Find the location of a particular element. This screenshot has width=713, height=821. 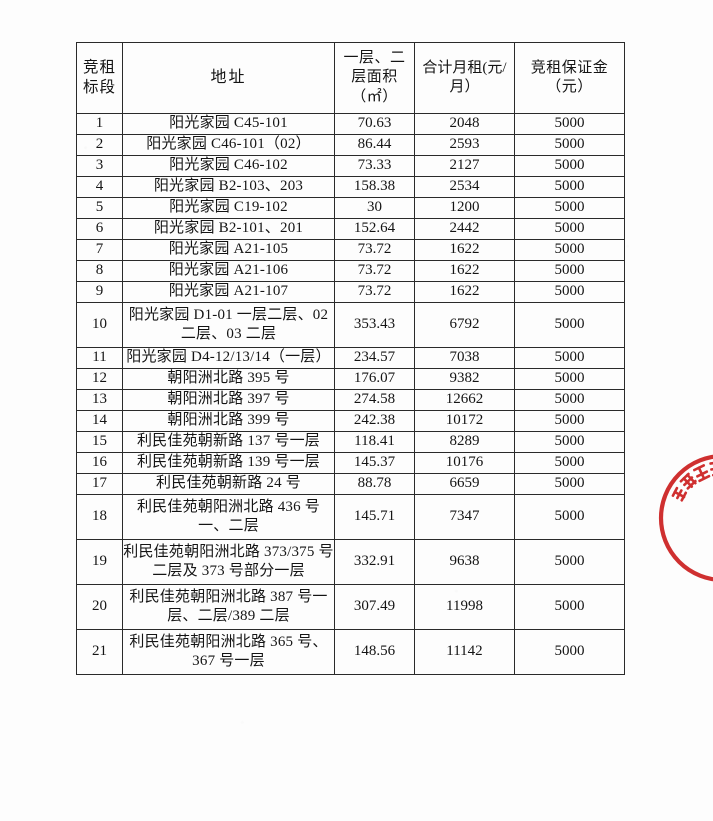

table-row: 12 朝阳洲北路 395 号 176.07 9382 5000 is located at coordinates (350, 379).